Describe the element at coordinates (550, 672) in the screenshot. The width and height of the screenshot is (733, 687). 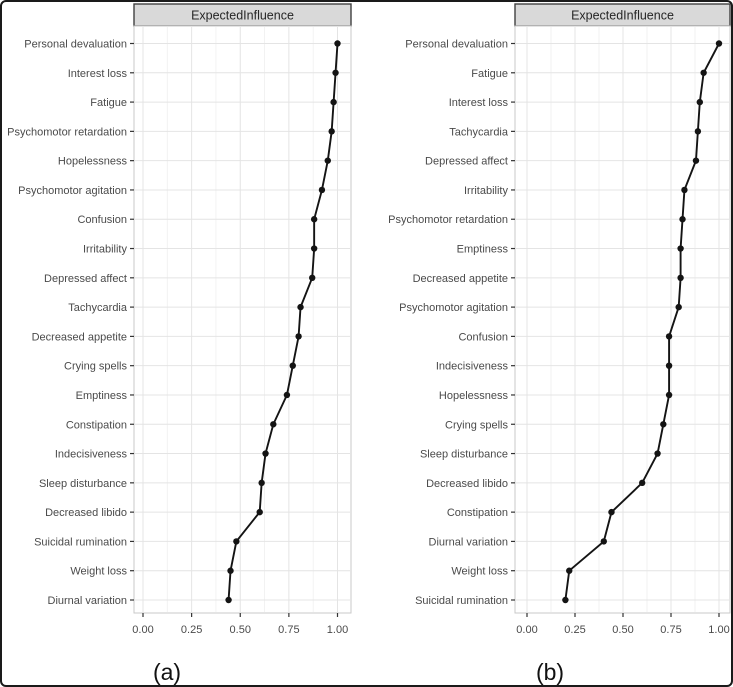
I see `caption-b: (b)` at that location.